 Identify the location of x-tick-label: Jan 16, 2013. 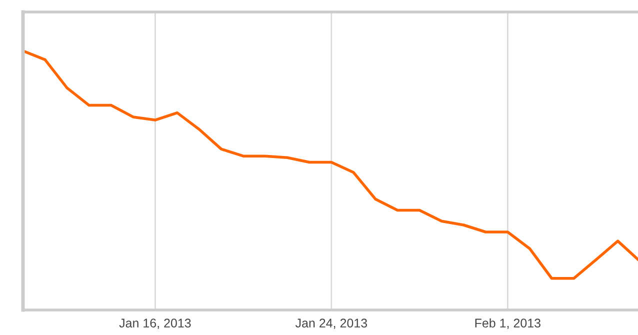
(155, 323).